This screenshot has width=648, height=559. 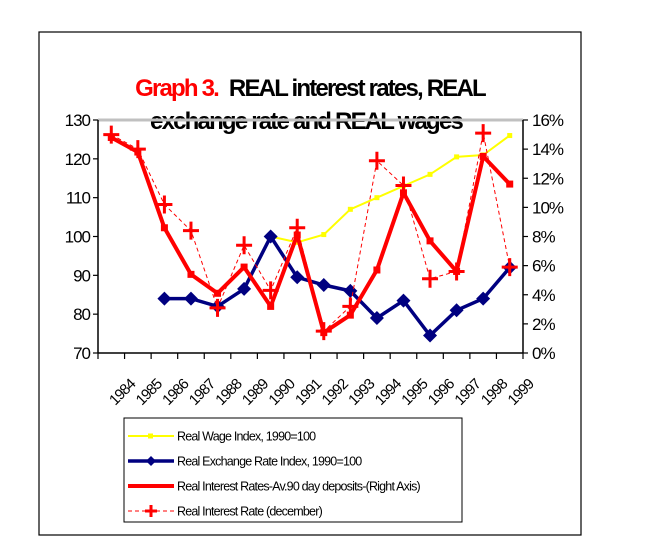 What do you see at coordinates (78, 159) in the screenshot?
I see `left-tick-label: 120` at bounding box center [78, 159].